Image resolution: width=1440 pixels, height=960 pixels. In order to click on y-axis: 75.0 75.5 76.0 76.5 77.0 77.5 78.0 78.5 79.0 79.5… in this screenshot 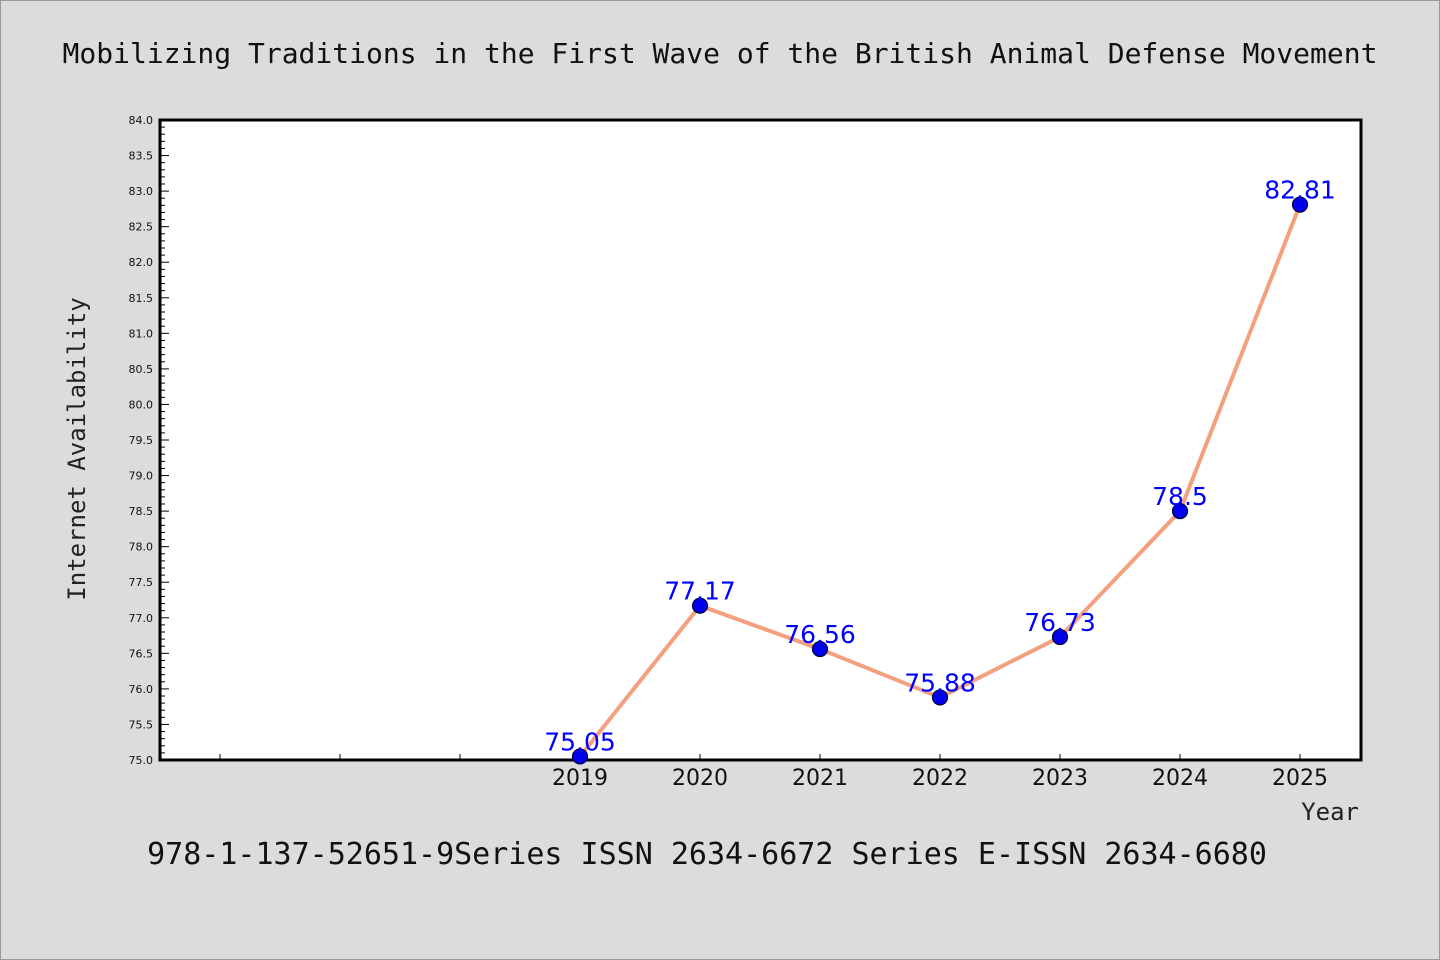, I will do `click(149, 440)`.